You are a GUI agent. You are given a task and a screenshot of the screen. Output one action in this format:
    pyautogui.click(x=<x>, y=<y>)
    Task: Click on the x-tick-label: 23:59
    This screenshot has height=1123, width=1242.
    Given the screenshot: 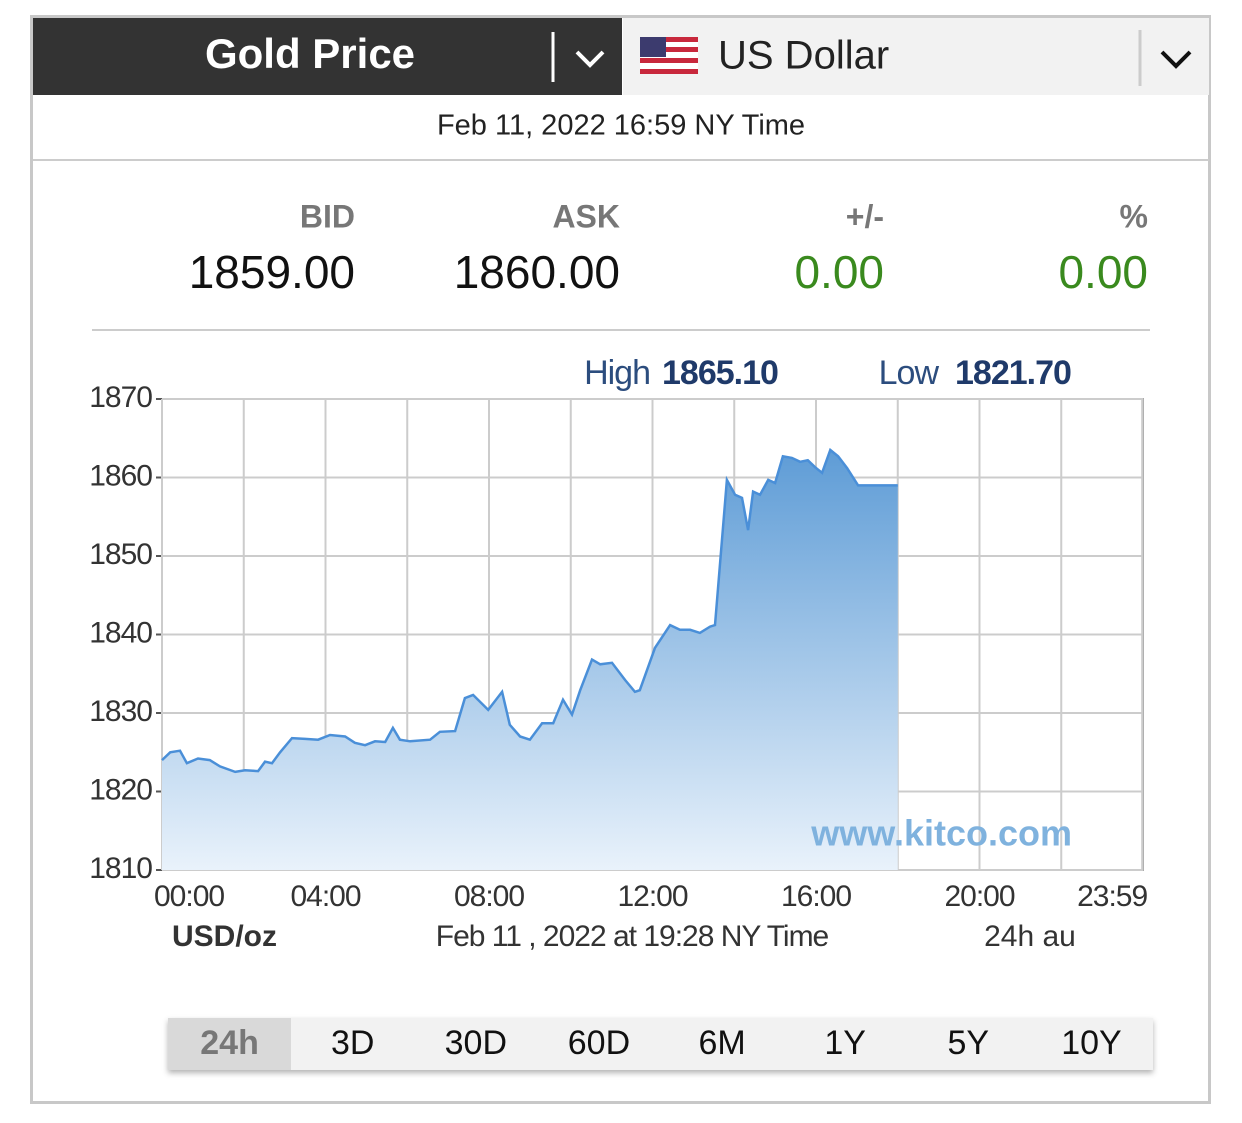 What is the action you would take?
    pyautogui.click(x=1112, y=896)
    